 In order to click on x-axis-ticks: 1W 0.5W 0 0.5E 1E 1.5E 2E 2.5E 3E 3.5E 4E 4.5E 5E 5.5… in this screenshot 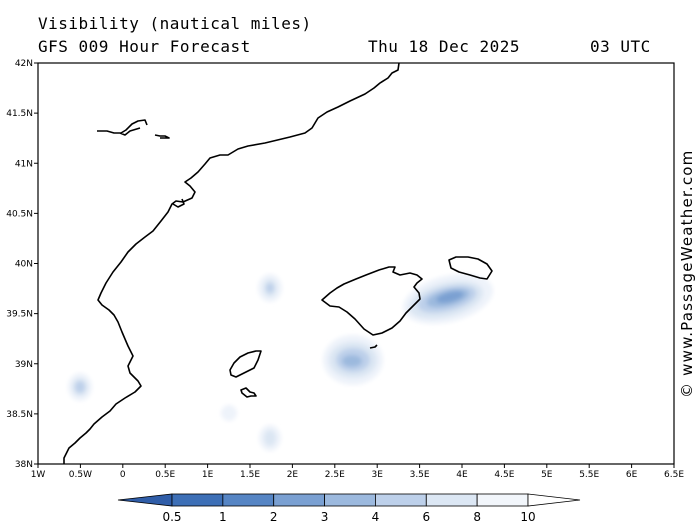, I will do `click(357, 472)`.